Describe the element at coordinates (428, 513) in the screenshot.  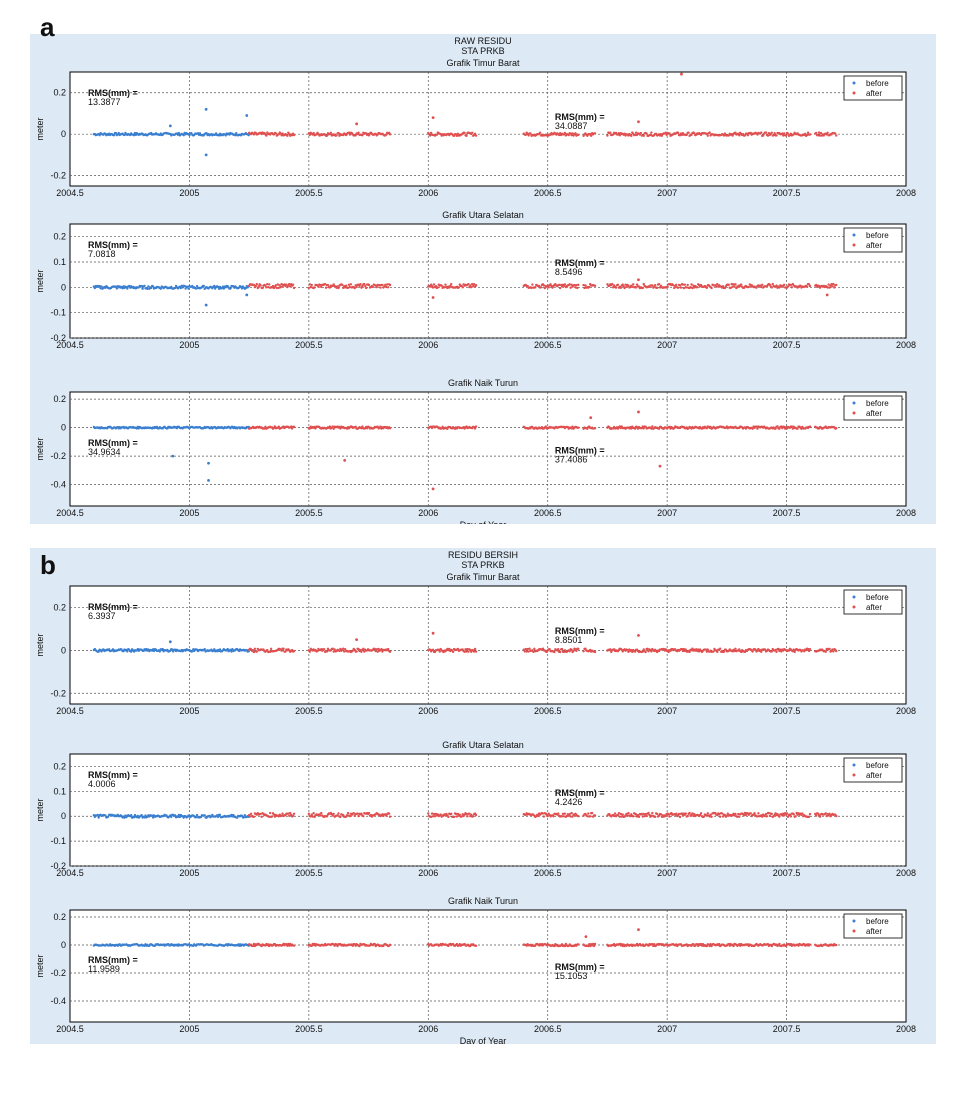
I see `x-tick-label: 2006` at that location.